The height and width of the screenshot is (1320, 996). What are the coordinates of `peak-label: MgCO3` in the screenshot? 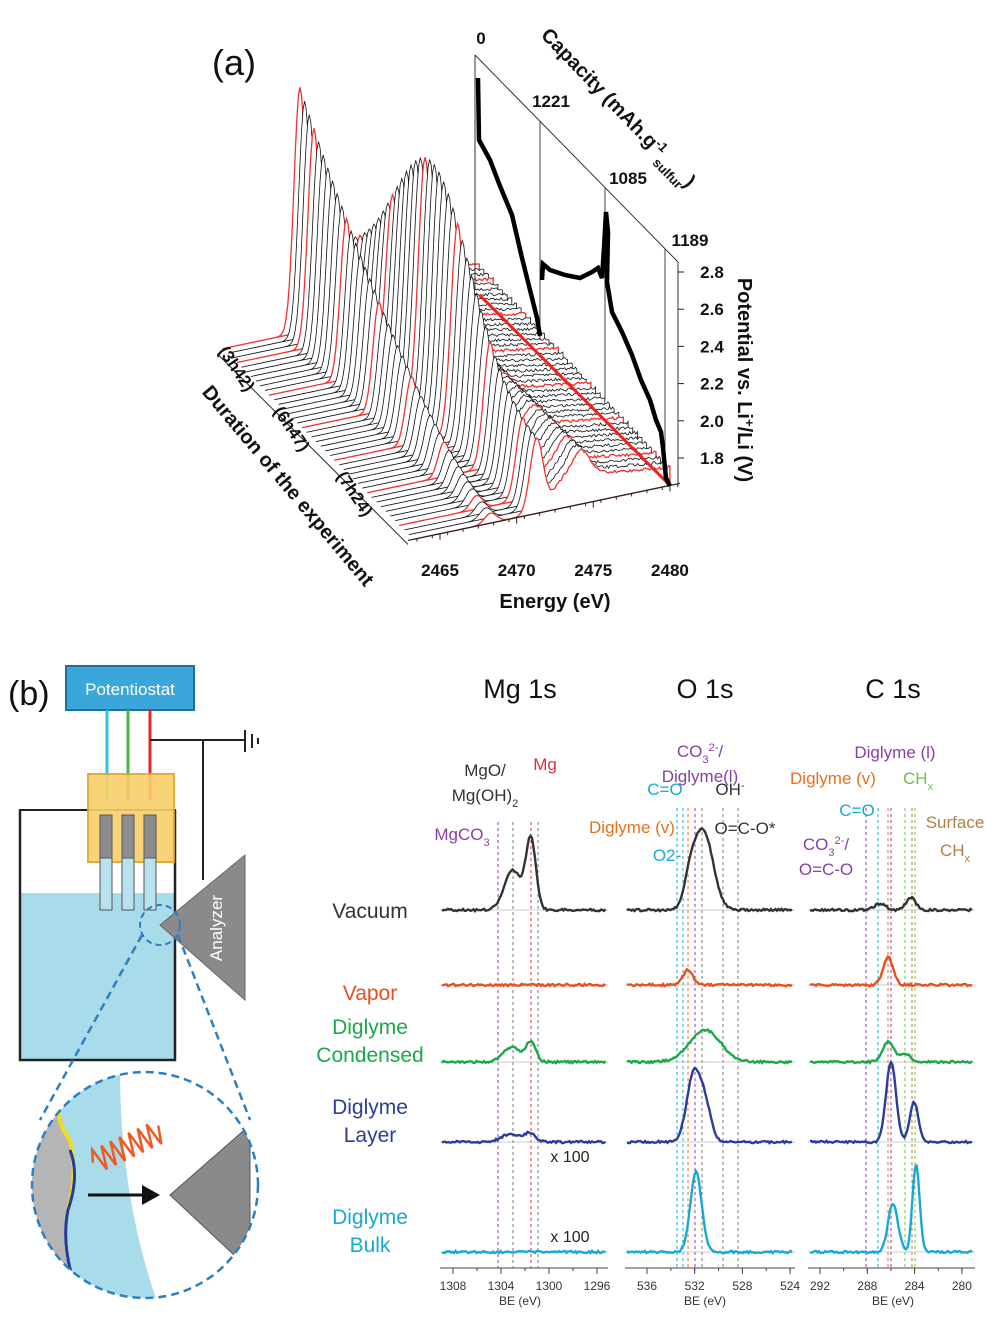 It's located at (461, 837).